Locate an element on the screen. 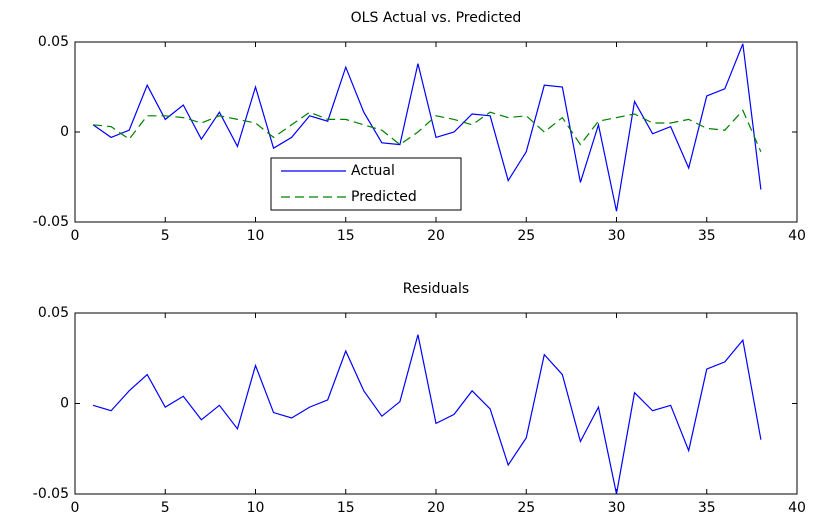 Image resolution: width=814 pixels, height=522 pixels. legend-label: Actual is located at coordinates (373, 171).